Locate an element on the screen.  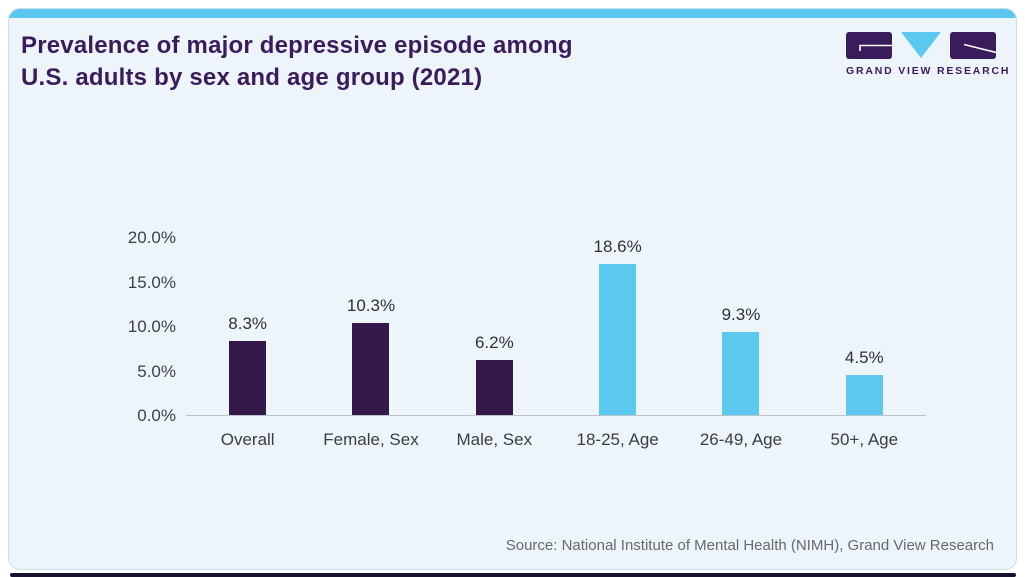
gvr-logo-icon is located at coordinates (921, 45).